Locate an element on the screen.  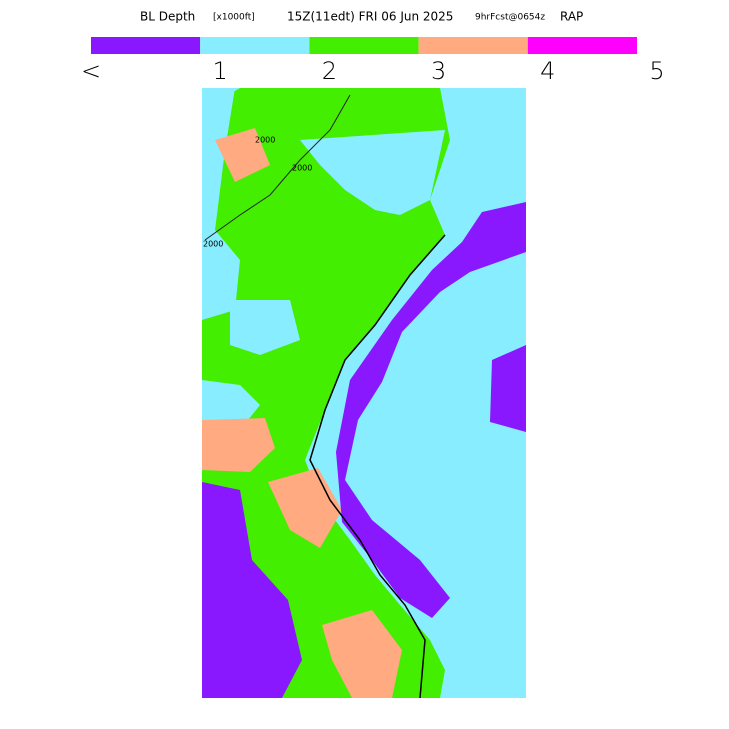
title-forecast: 9hrFcst@0654z is located at coordinates (510, 18).